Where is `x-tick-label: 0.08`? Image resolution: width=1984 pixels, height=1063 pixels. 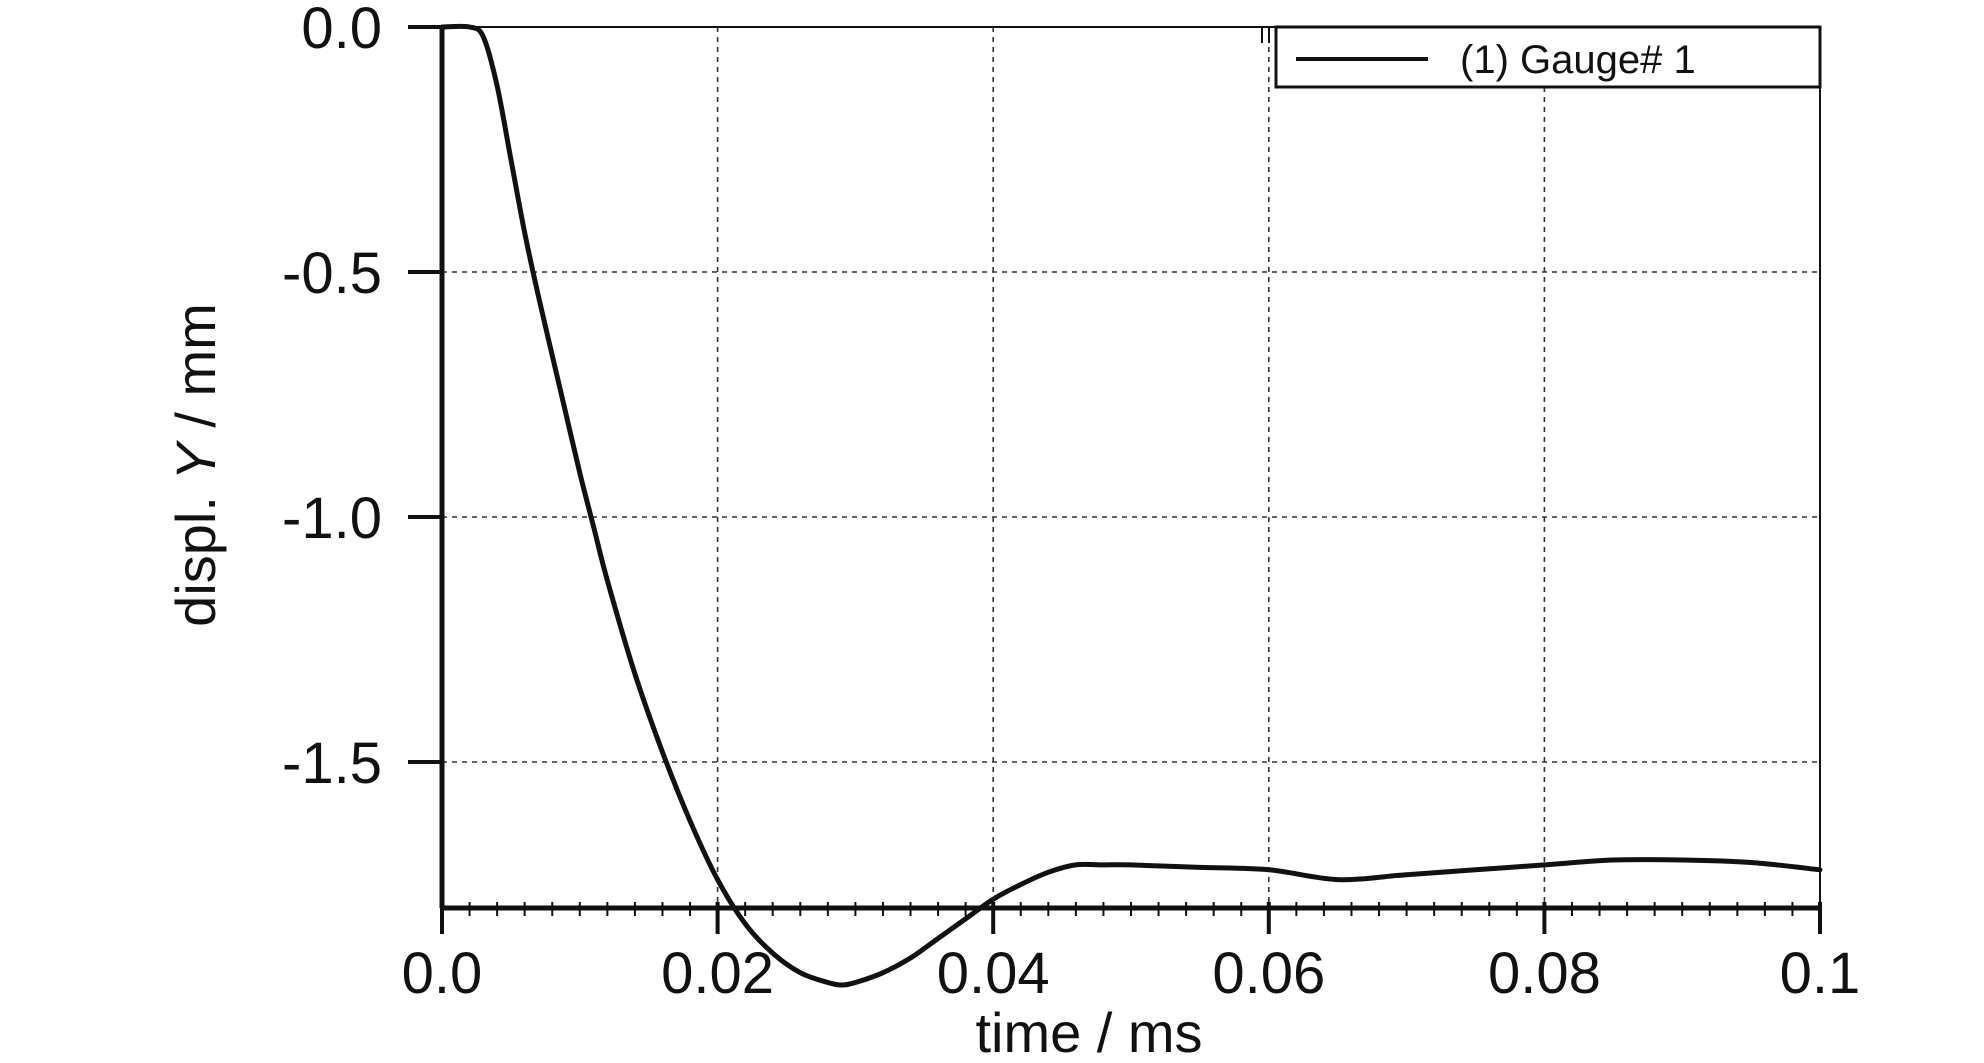
x-tick-label: 0.08 is located at coordinates (1544, 973).